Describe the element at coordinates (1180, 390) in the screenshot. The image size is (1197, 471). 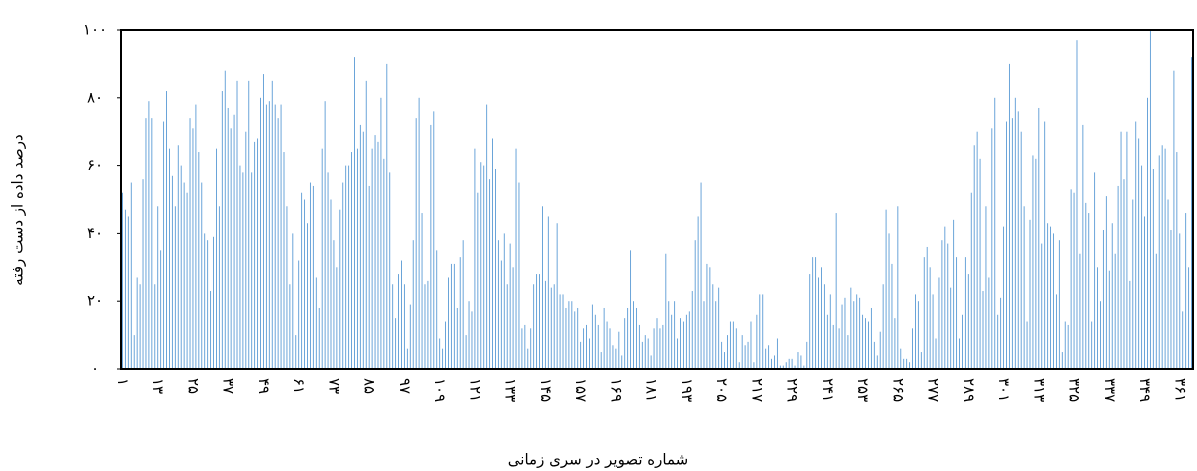
I see `x-tick-label: ۳۶۱` at that location.